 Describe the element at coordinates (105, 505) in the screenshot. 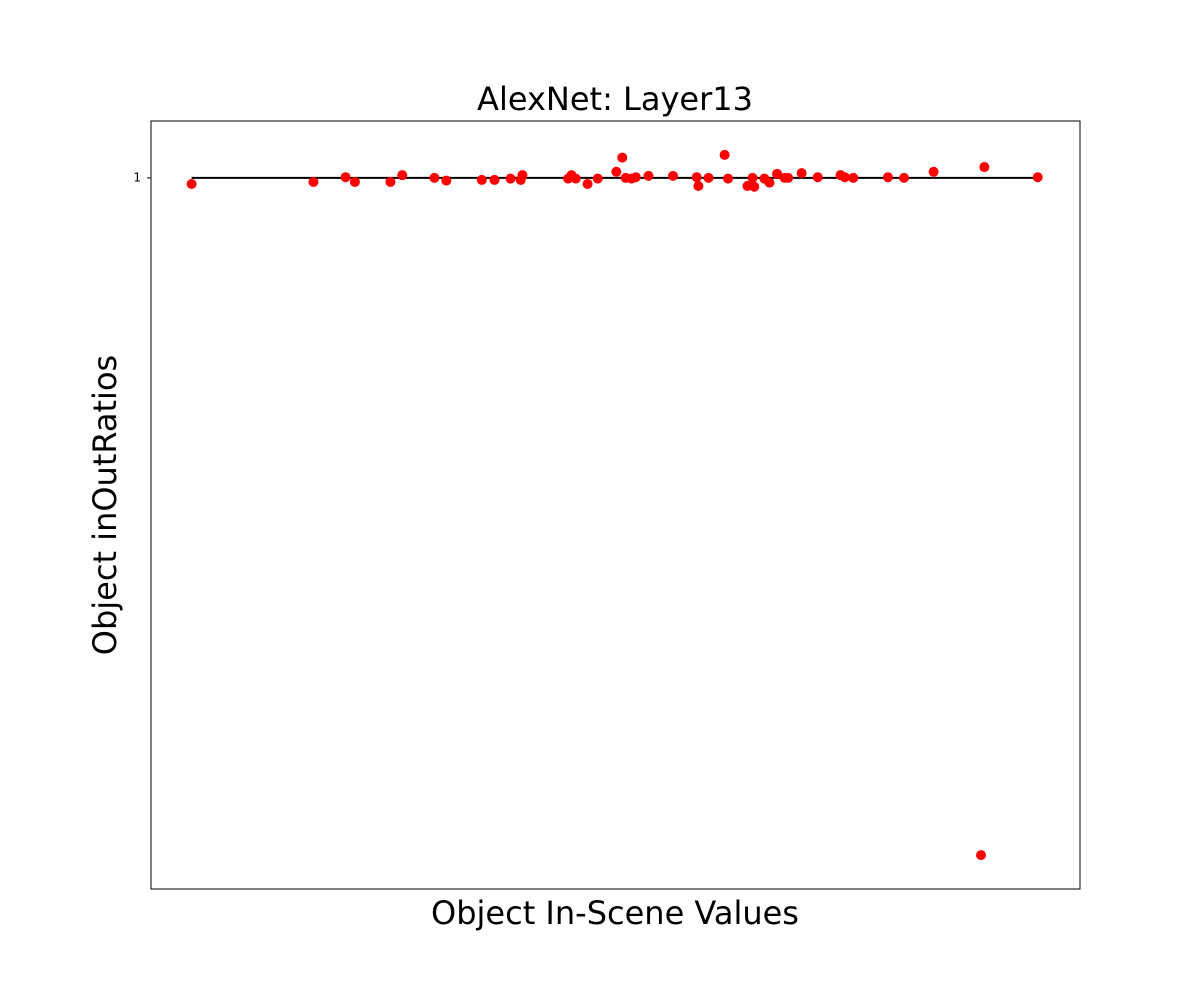

I see `y-axis-label: Object inOutRatios` at that location.